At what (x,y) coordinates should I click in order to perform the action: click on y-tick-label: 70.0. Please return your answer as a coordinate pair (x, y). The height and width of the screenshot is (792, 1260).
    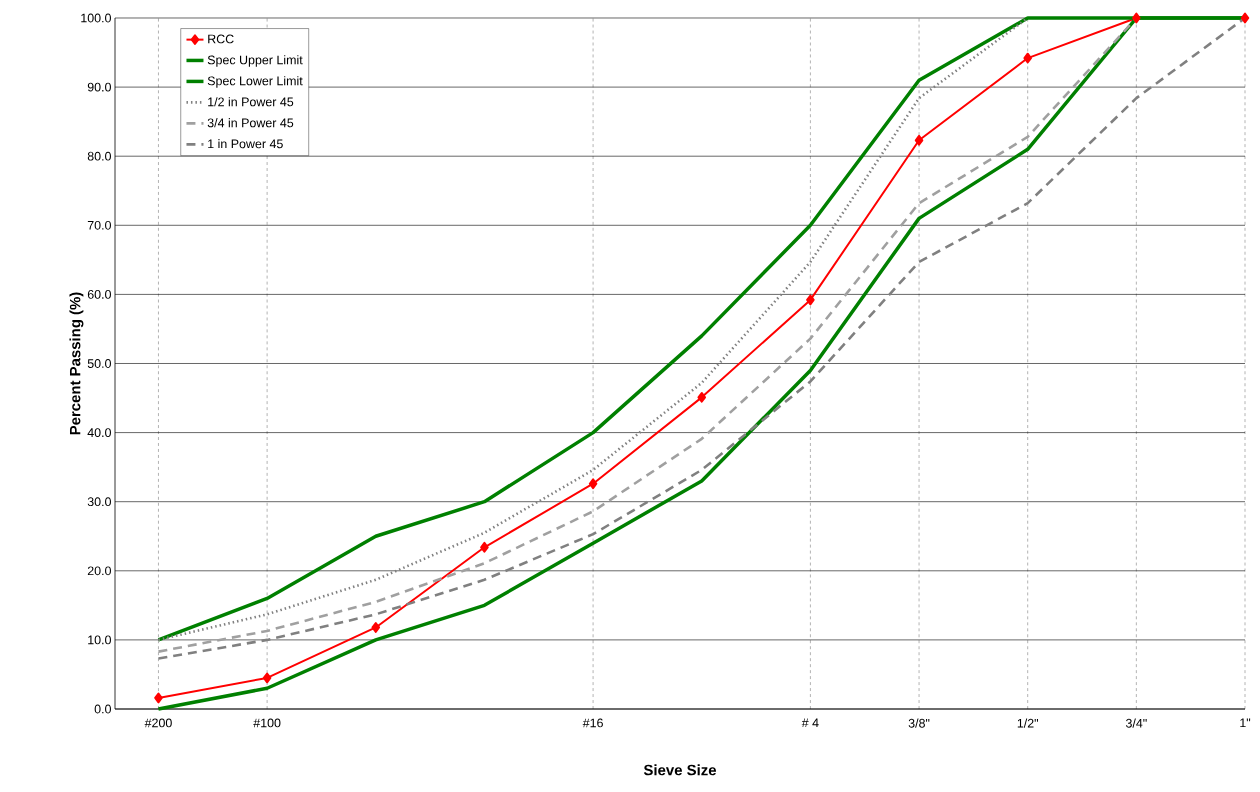
    Looking at the image, I should click on (99, 225).